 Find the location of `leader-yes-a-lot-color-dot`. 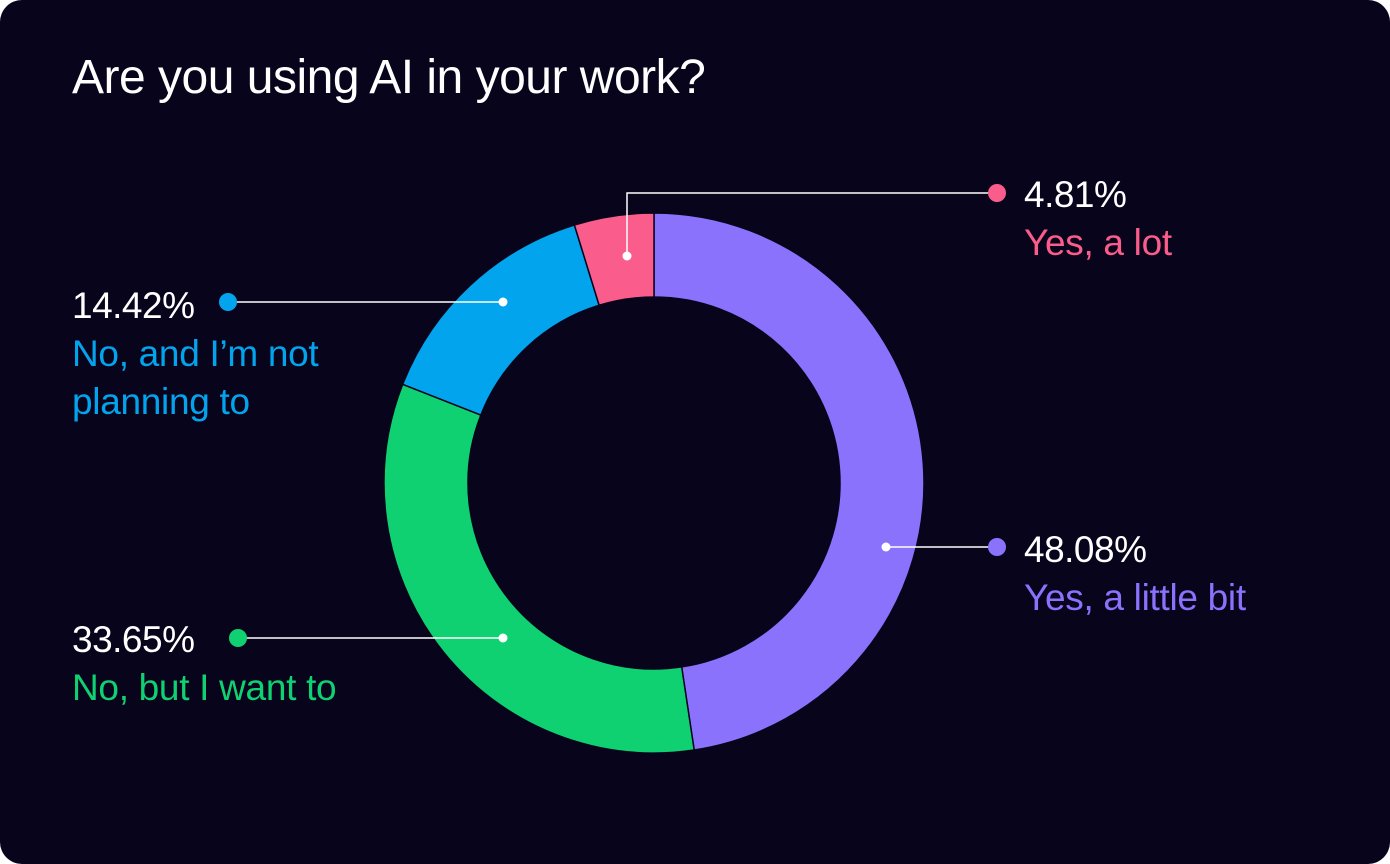

leader-yes-a-lot-color-dot is located at coordinates (997, 193).